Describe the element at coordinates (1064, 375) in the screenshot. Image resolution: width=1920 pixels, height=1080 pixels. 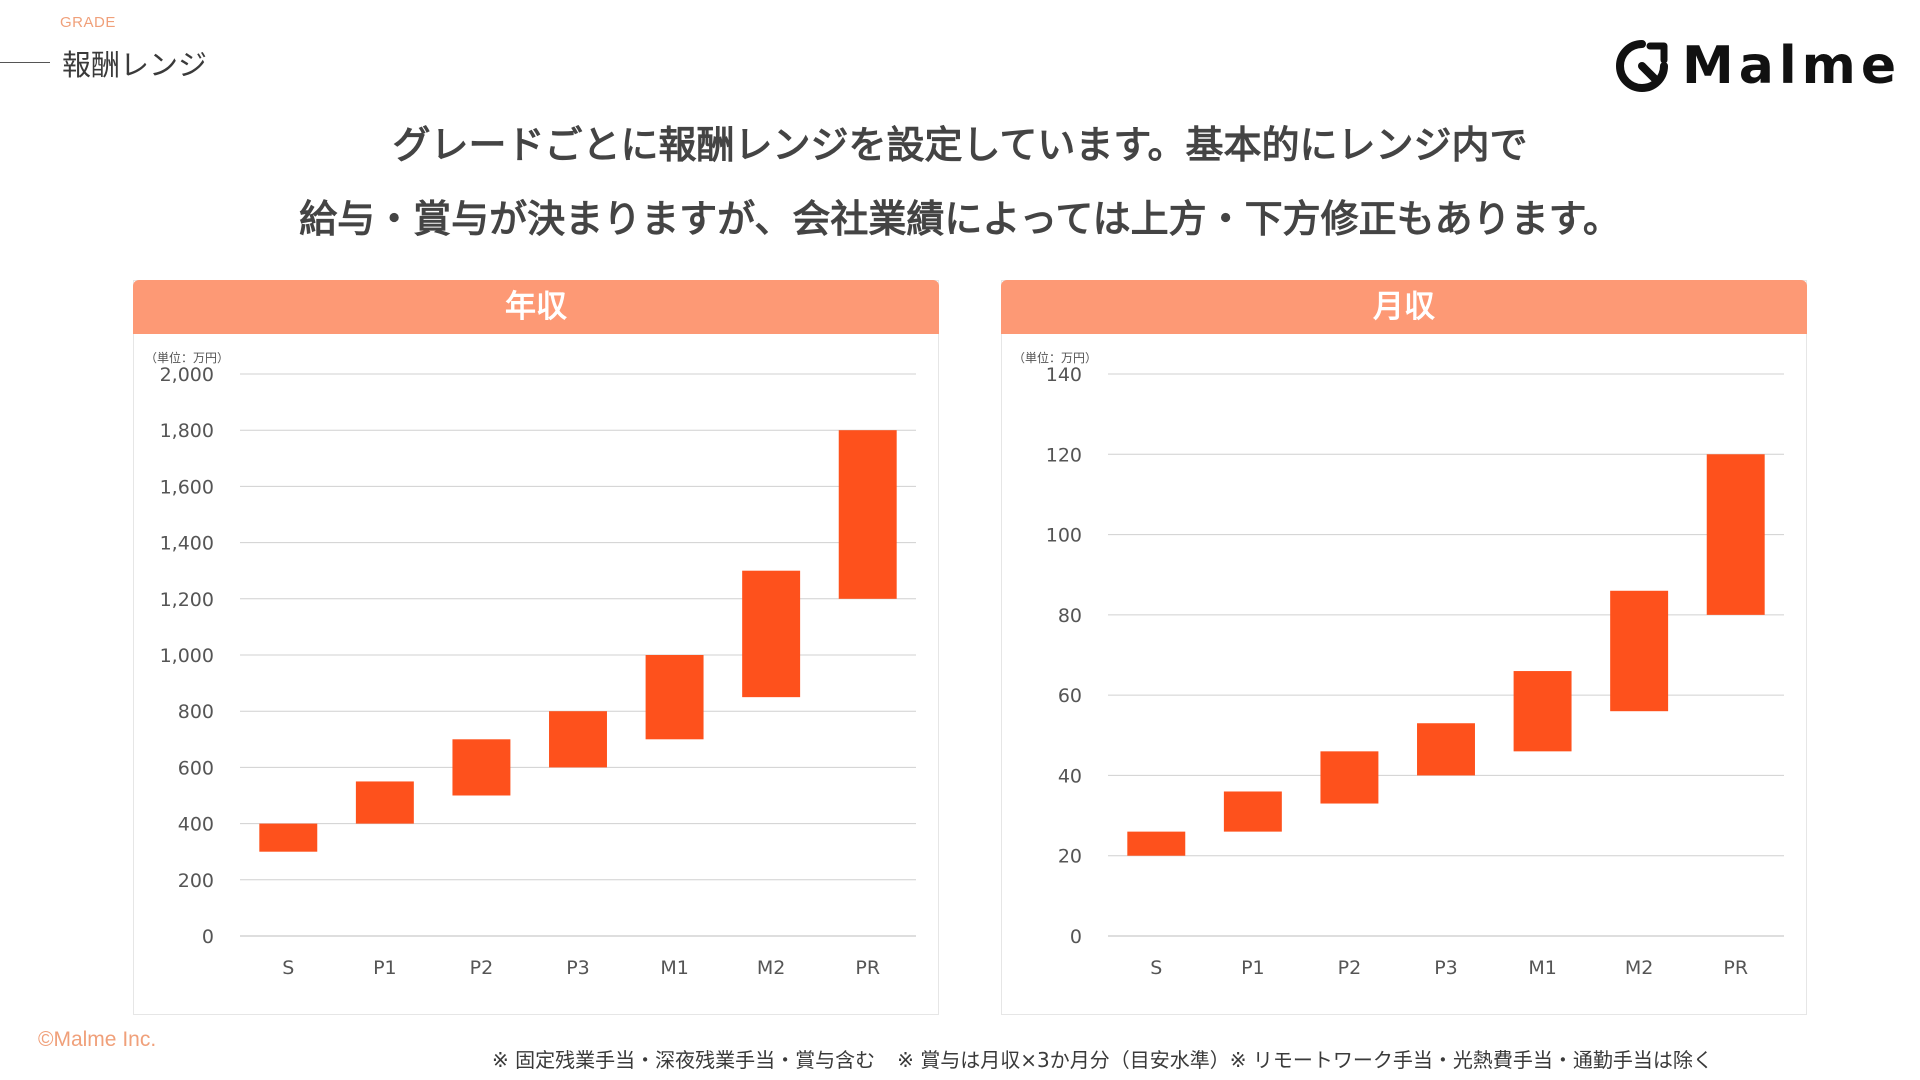
I see `y-tick-label: 140` at that location.